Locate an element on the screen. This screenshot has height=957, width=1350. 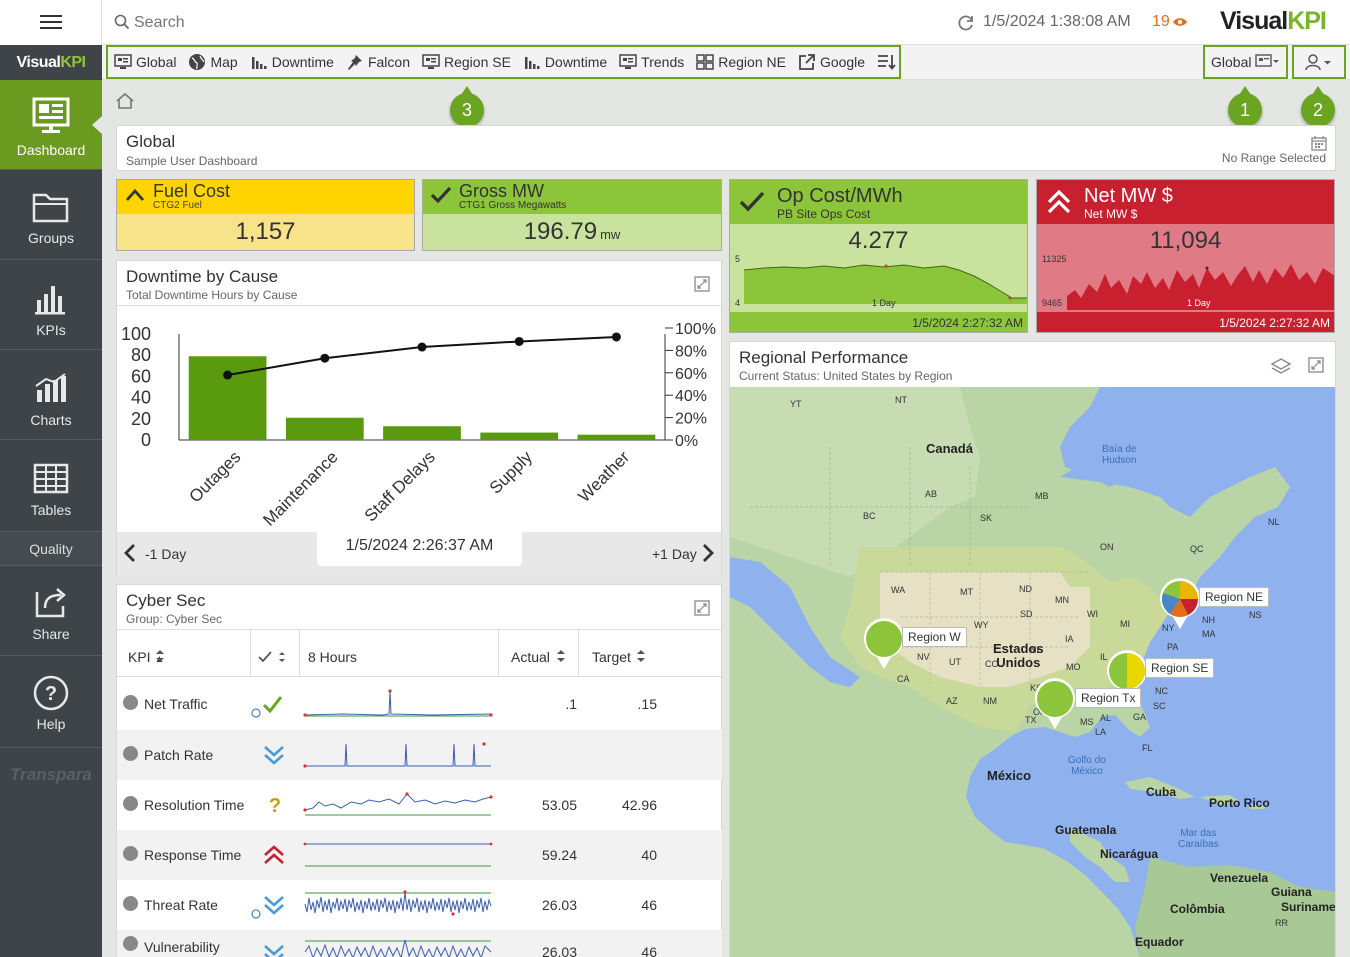
dashboard-icon is located at coordinates (431, 61).